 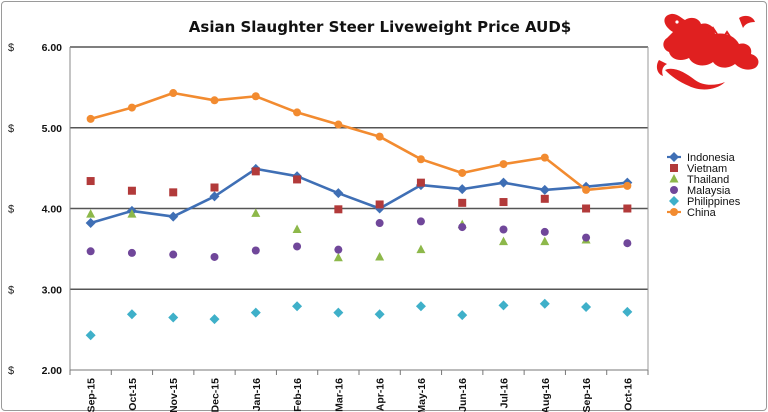 I want to click on legend-label: Vietnam, so click(x=707, y=169).